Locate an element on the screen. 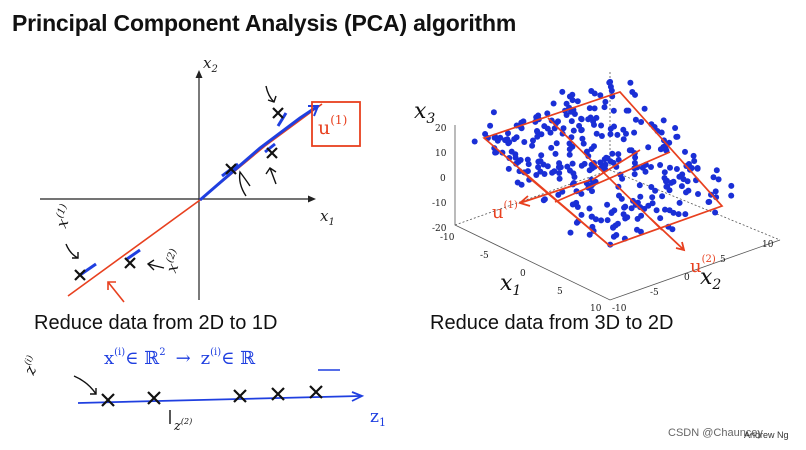 Image resolution: width=806 pixels, height=450 pixels. x1-tick: 10 is located at coordinates (596, 309).